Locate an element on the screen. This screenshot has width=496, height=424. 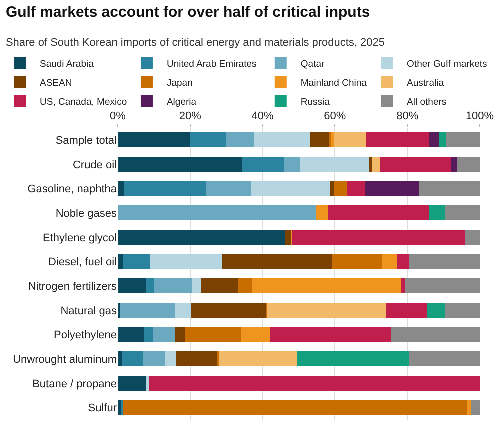
y-tick-label: Polyethylene is located at coordinates (85, 336).